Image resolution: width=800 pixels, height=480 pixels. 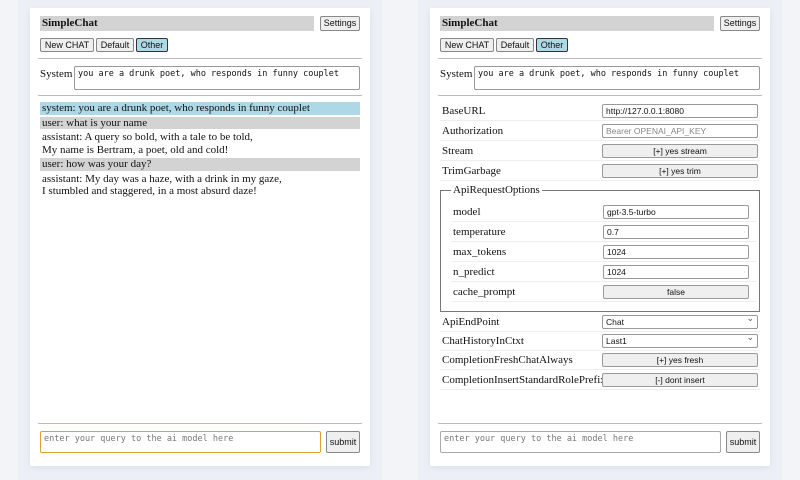 What do you see at coordinates (600, 131) in the screenshot?
I see `setting-authorization: Authorization Bearer OPENAI_API_KEY` at bounding box center [600, 131].